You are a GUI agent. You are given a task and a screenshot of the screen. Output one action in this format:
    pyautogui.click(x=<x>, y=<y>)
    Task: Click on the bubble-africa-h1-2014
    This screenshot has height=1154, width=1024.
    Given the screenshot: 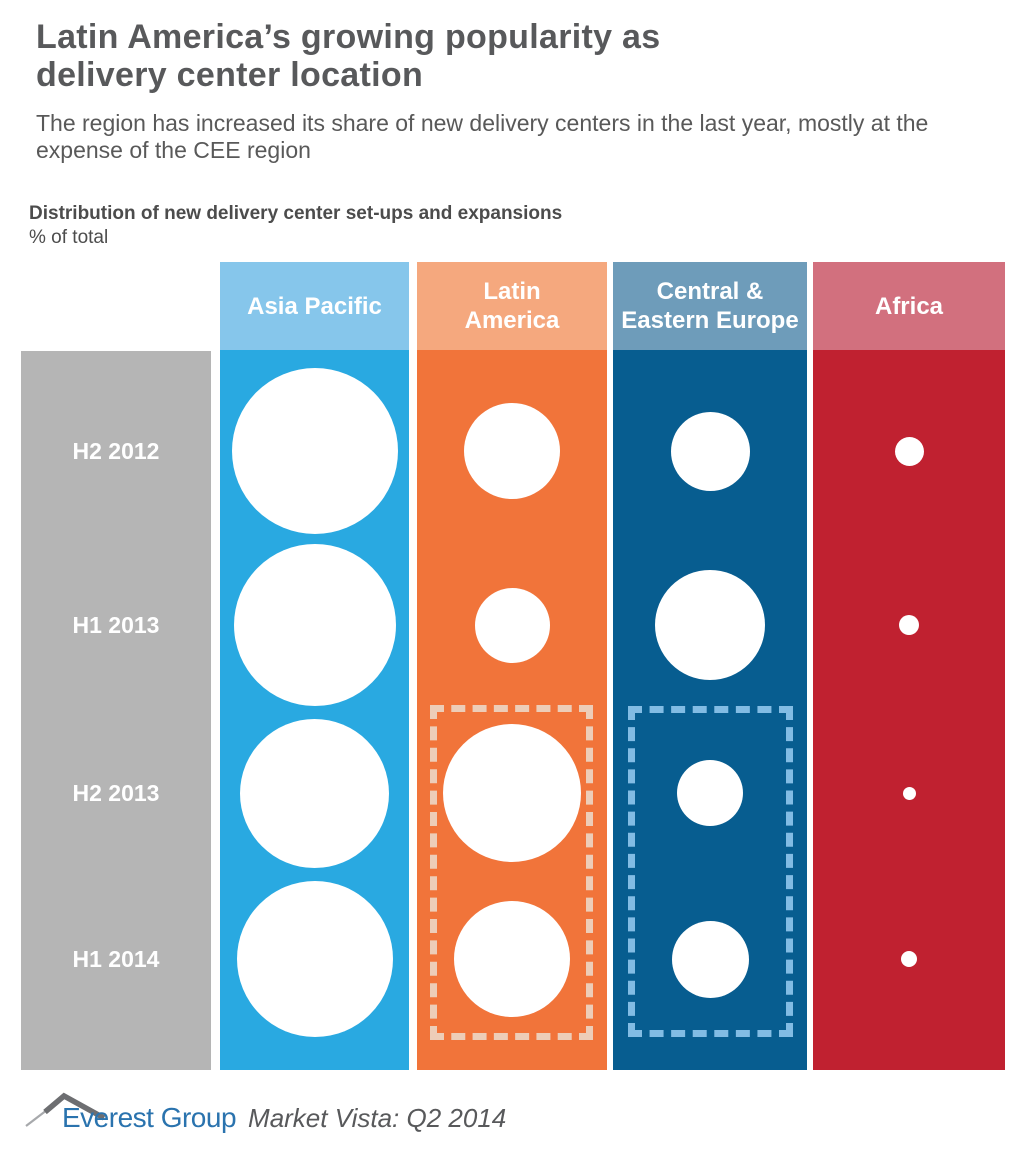 What is the action you would take?
    pyautogui.click(x=909, y=959)
    